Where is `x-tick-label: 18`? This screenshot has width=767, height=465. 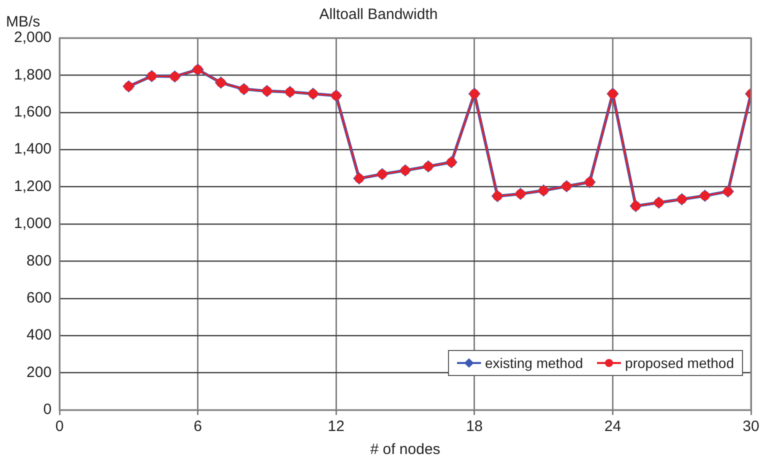
x-tick-label: 18 is located at coordinates (474, 427).